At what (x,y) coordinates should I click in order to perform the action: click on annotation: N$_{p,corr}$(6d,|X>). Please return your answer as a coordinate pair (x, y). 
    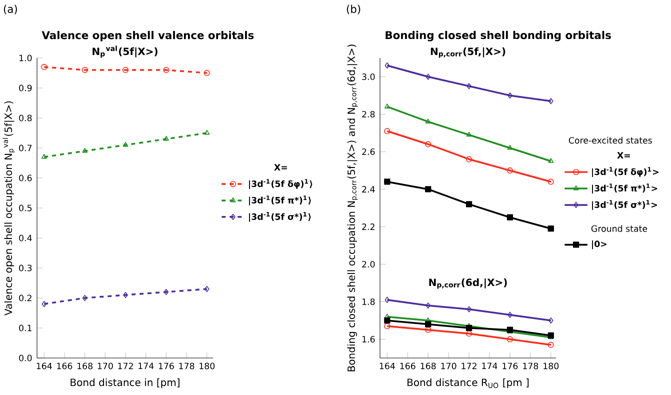
    Looking at the image, I should click on (468, 283).